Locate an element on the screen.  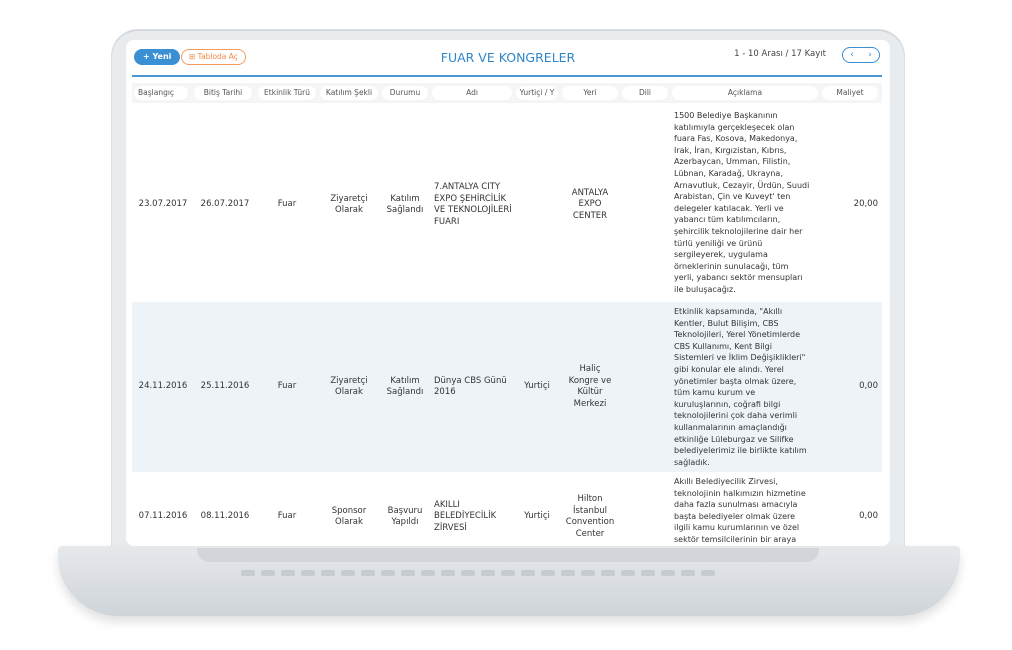
column-header-status: Durumu is located at coordinates (405, 93).